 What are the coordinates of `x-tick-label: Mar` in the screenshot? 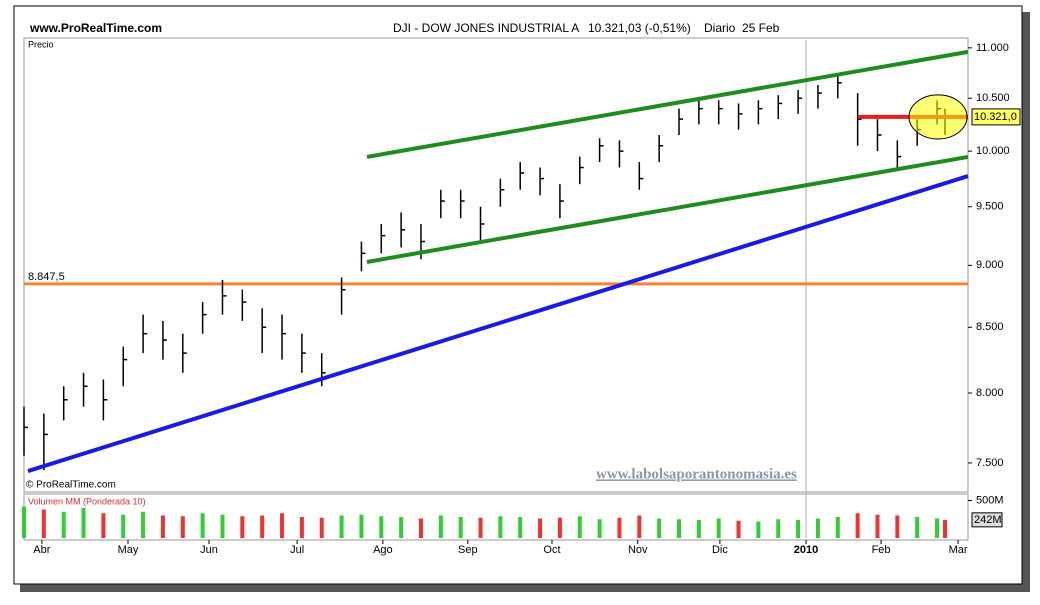 It's located at (958, 550).